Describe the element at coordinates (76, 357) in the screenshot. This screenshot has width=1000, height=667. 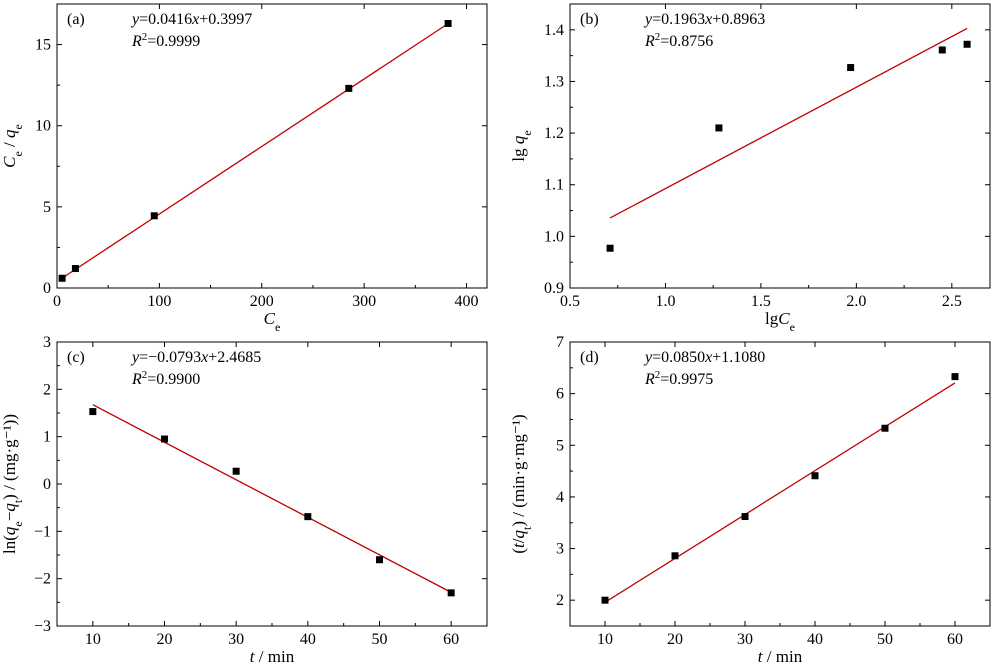
I see `panel-label: (c)` at that location.